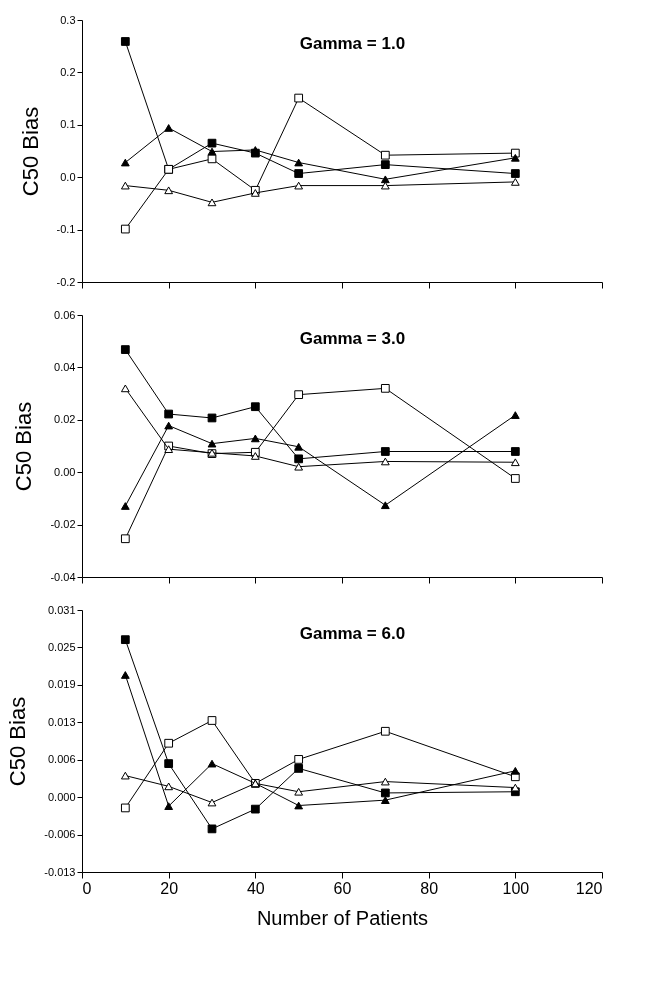 The height and width of the screenshot is (1003, 651). What do you see at coordinates (65, 419) in the screenshot?
I see `y-tick-label: 0.02` at bounding box center [65, 419].